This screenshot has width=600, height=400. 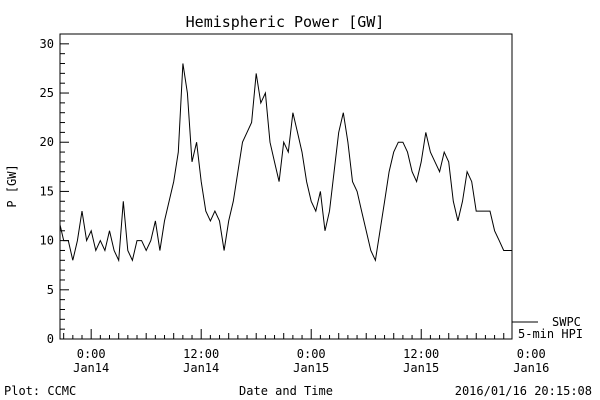 What do you see at coordinates (40, 391) in the screenshot?
I see `plot-credit: Plot: CCMC` at bounding box center [40, 391].